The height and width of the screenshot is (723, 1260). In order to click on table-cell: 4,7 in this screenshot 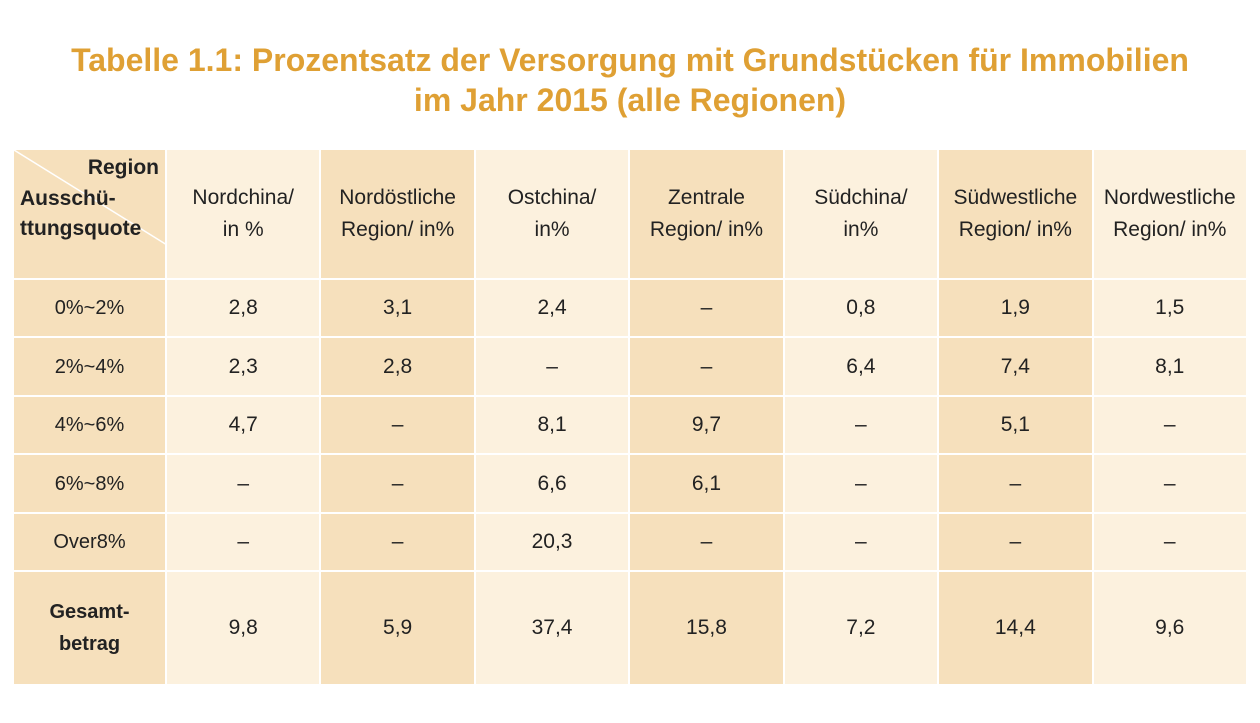, I will do `click(243, 425)`.